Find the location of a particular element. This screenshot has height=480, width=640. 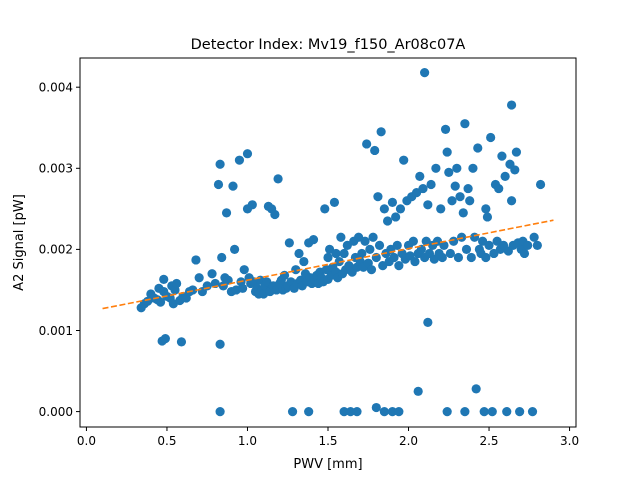

y-tick-label: 0.002 is located at coordinates (56, 250).